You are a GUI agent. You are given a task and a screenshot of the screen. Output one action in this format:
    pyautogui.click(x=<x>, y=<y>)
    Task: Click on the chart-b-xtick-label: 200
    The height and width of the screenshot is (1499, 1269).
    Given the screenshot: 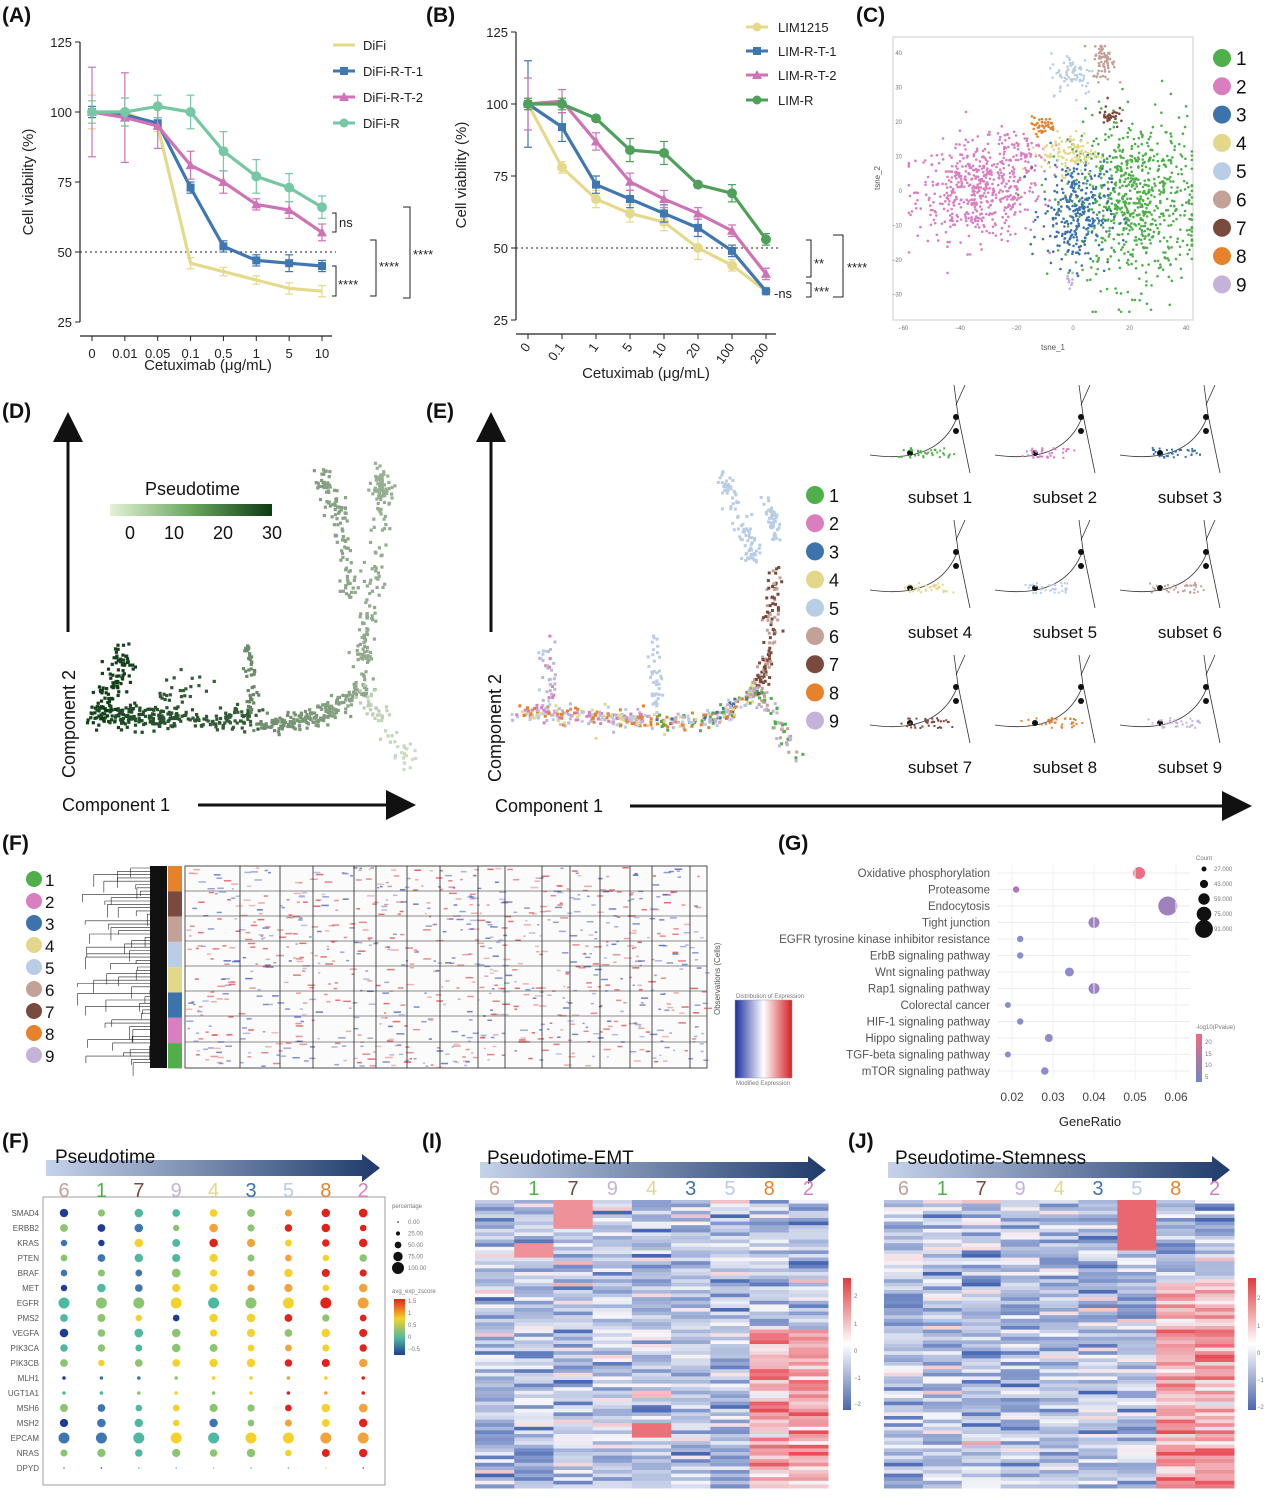 What is the action you would take?
    pyautogui.click(x=759, y=353)
    